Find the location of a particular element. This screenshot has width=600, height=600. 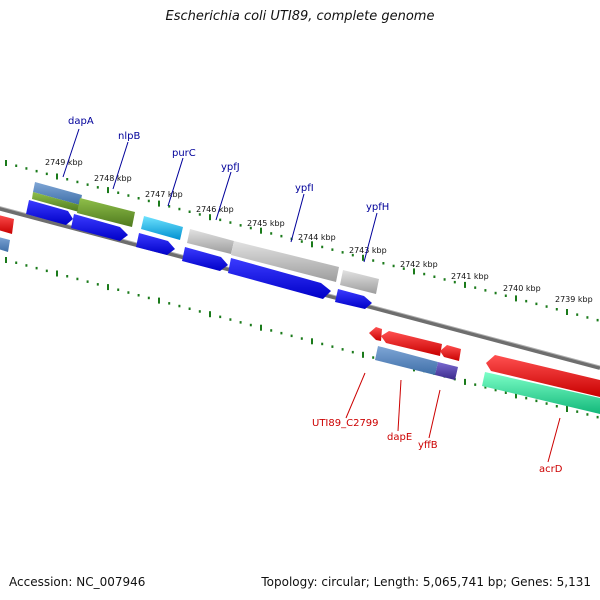

feature-red-small-arrow is located at coordinates (375, 334).